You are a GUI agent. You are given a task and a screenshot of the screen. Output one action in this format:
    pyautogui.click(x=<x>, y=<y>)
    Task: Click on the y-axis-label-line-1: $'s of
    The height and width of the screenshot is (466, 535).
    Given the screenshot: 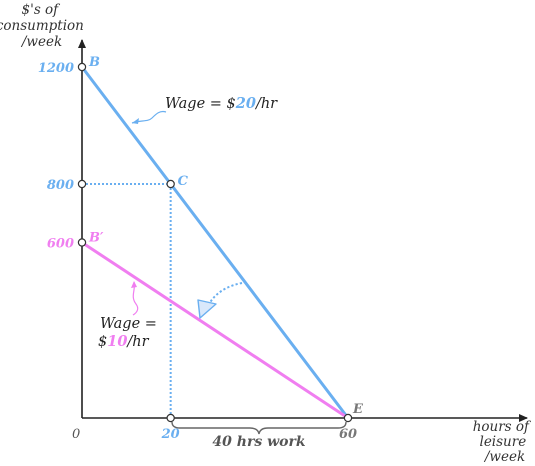 What is the action you would take?
    pyautogui.click(x=41, y=10)
    